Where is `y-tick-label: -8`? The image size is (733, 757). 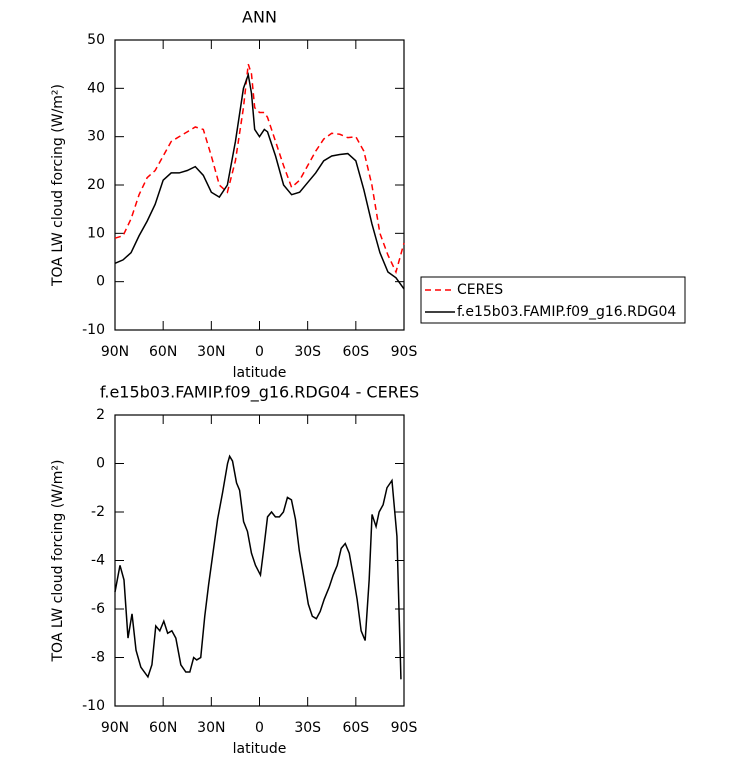
y-tick-label: -8 is located at coordinates (98, 658).